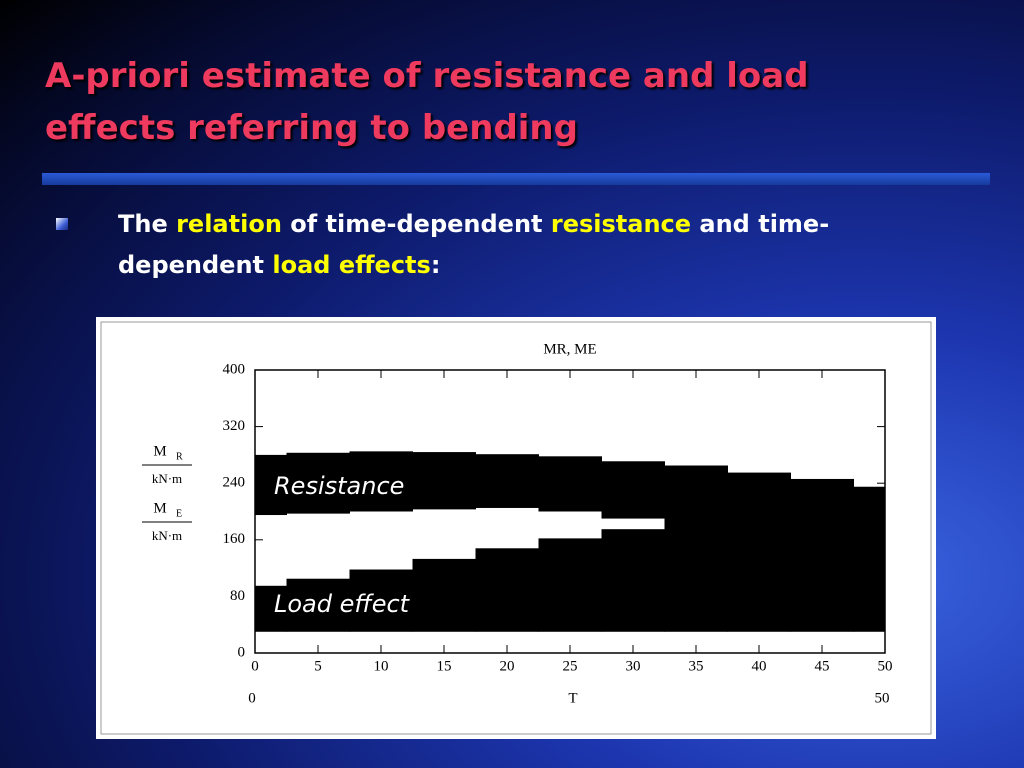 This screenshot has height=768, width=1024. I want to click on x-axis-label: T, so click(572, 698).